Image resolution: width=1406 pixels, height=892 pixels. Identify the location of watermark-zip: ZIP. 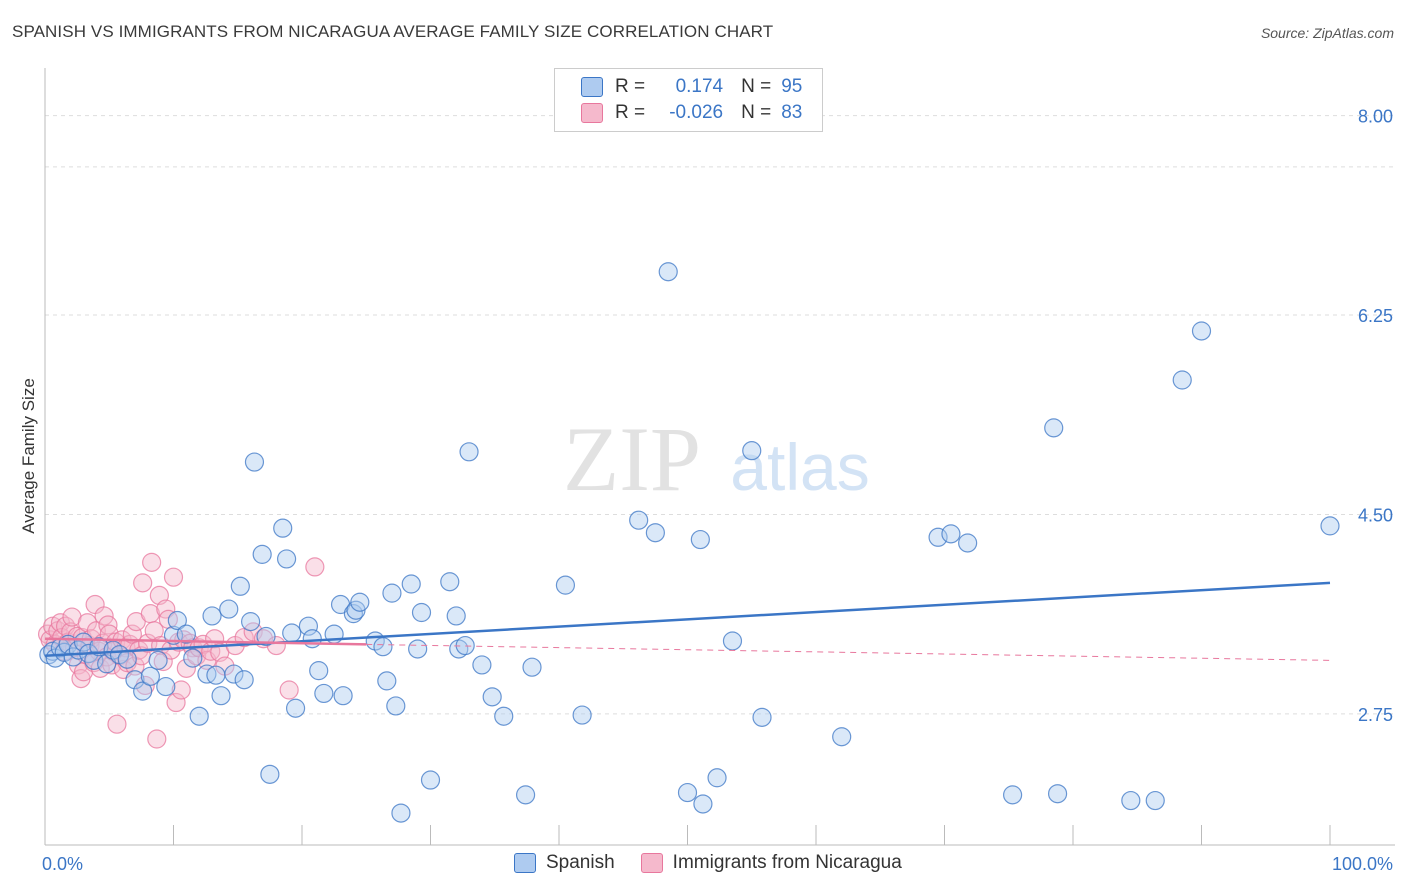
(632, 459).